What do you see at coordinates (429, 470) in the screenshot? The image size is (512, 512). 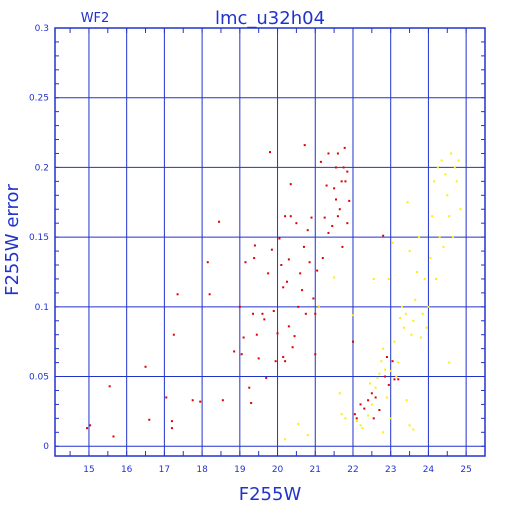 I see `x-tick-label: 24` at bounding box center [429, 470].